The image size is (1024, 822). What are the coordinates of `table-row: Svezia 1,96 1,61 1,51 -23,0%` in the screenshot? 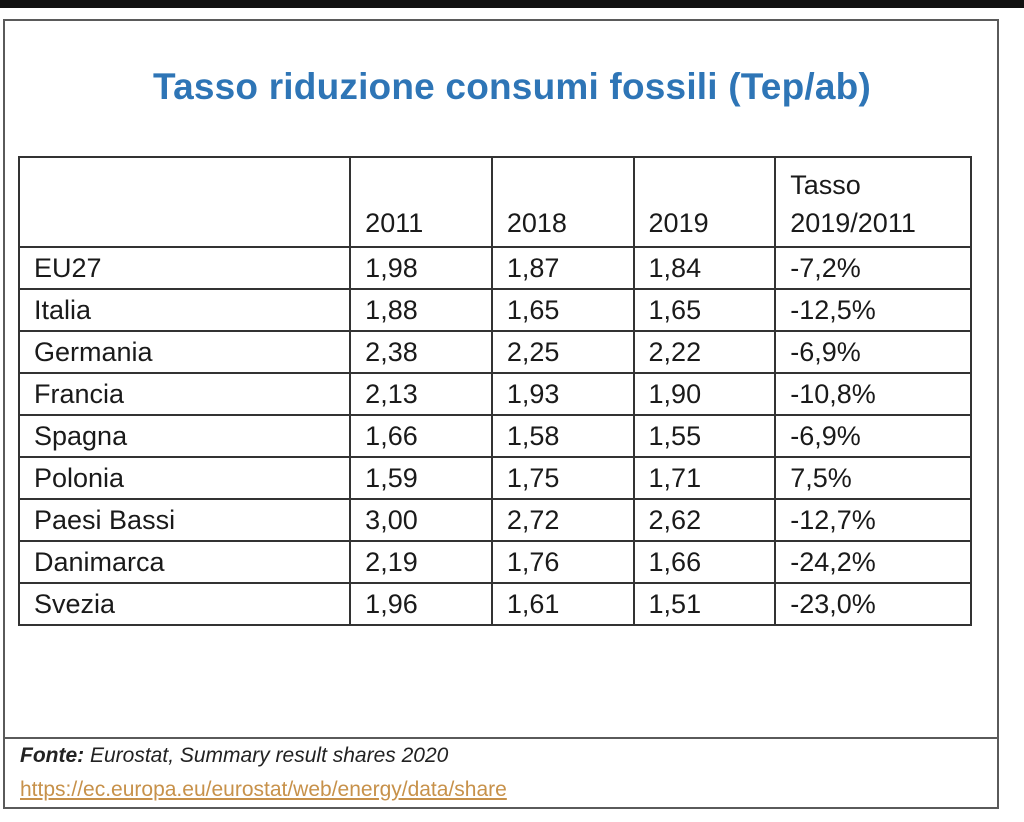 It's located at (494, 604).